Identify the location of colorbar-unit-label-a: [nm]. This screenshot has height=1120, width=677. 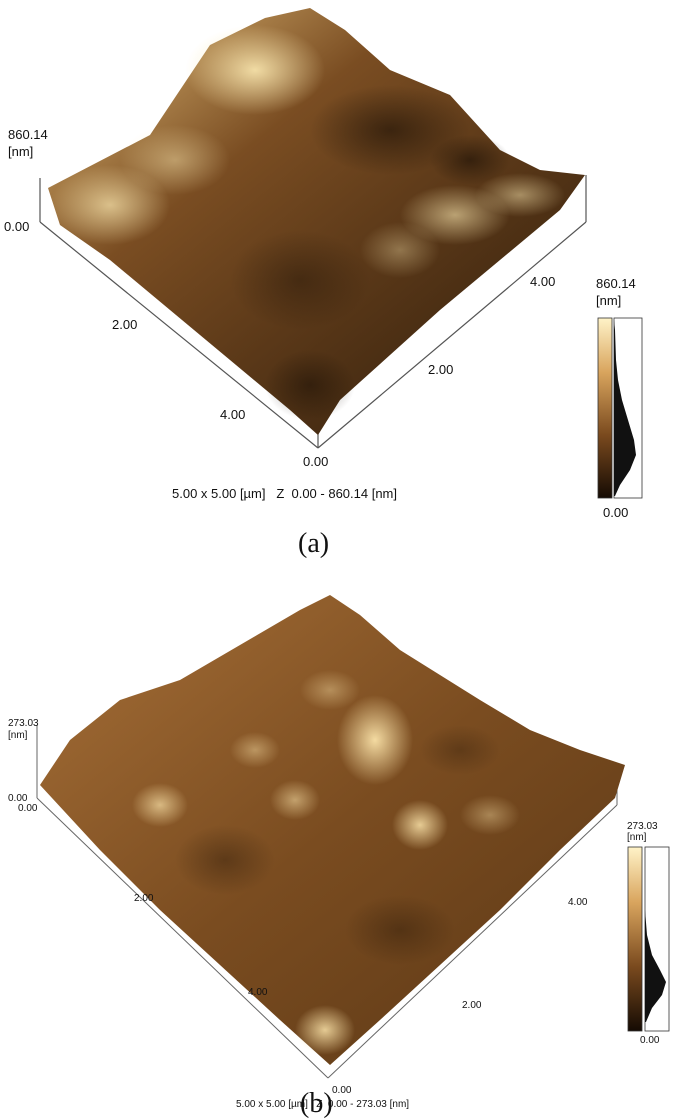
(609, 300).